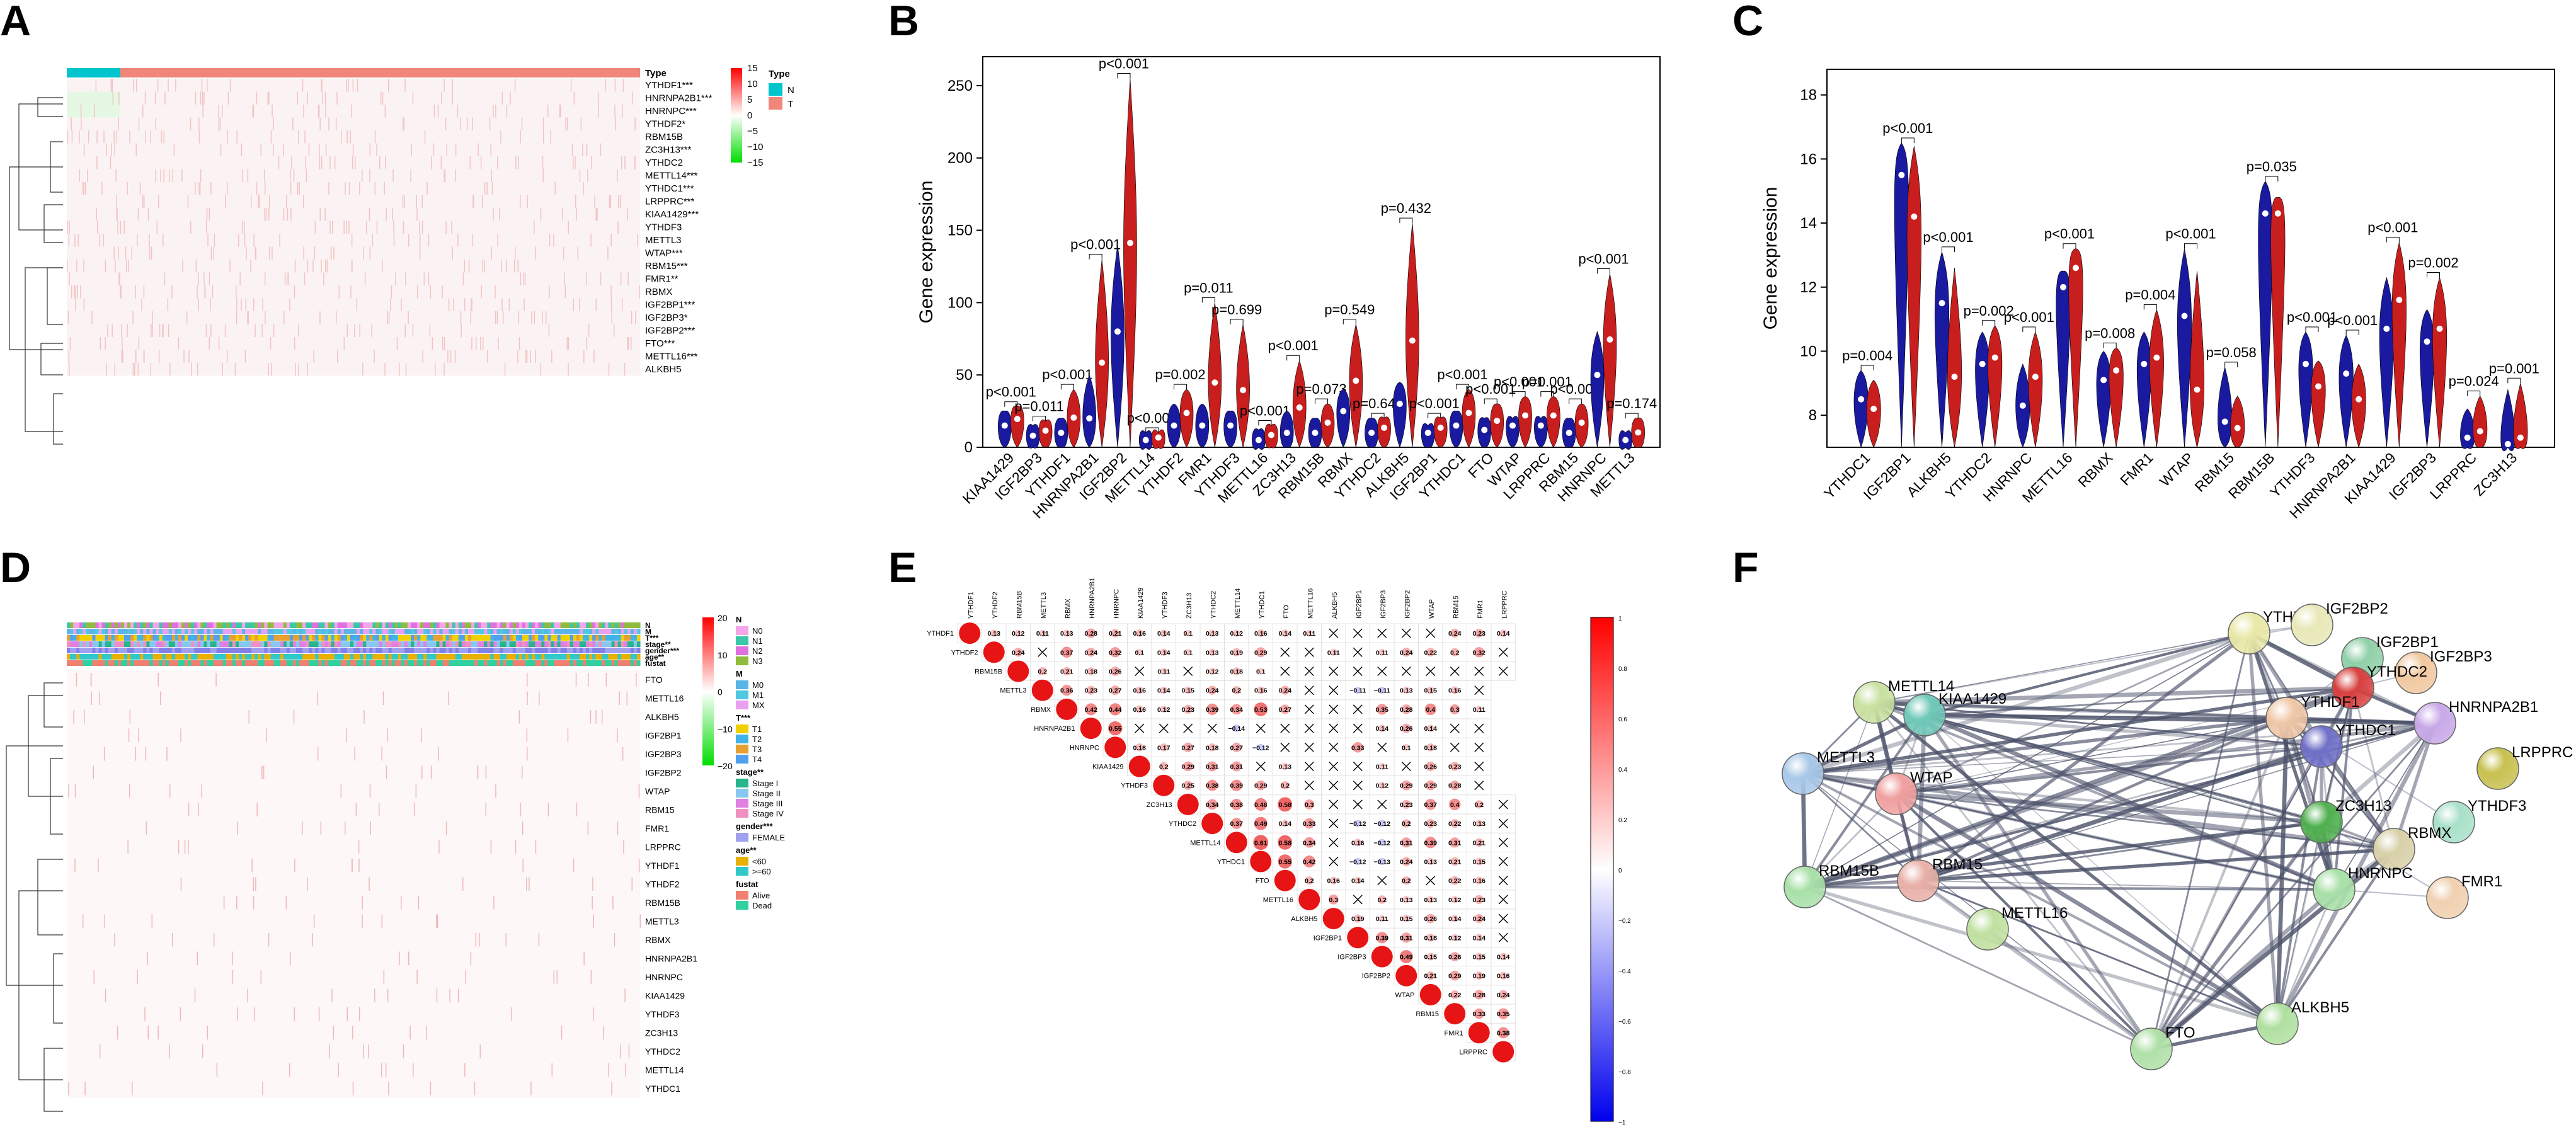 This screenshot has height=1139, width=2576. What do you see at coordinates (1382, 824) in the screenshot?
I see `correlation-value: −0.12` at bounding box center [1382, 824].